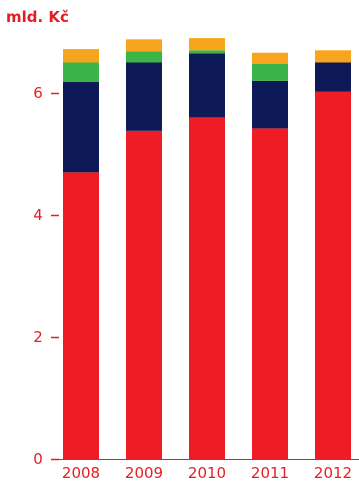 This screenshot has height=482, width=359. I want to click on bar-segment-2009-s2, so click(144, 57).